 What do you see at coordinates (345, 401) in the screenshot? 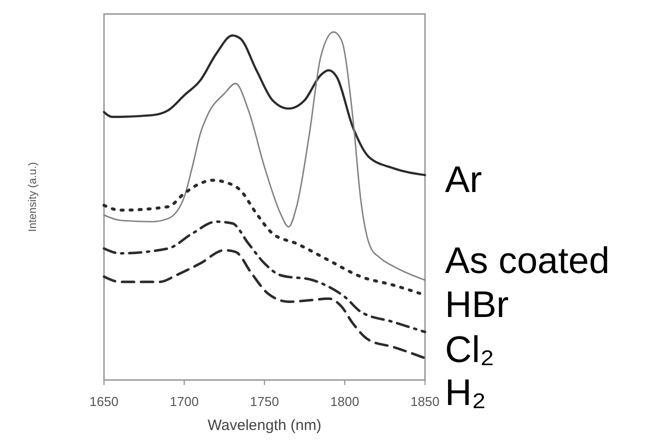
I see `x-tick-label: 1800` at bounding box center [345, 401].